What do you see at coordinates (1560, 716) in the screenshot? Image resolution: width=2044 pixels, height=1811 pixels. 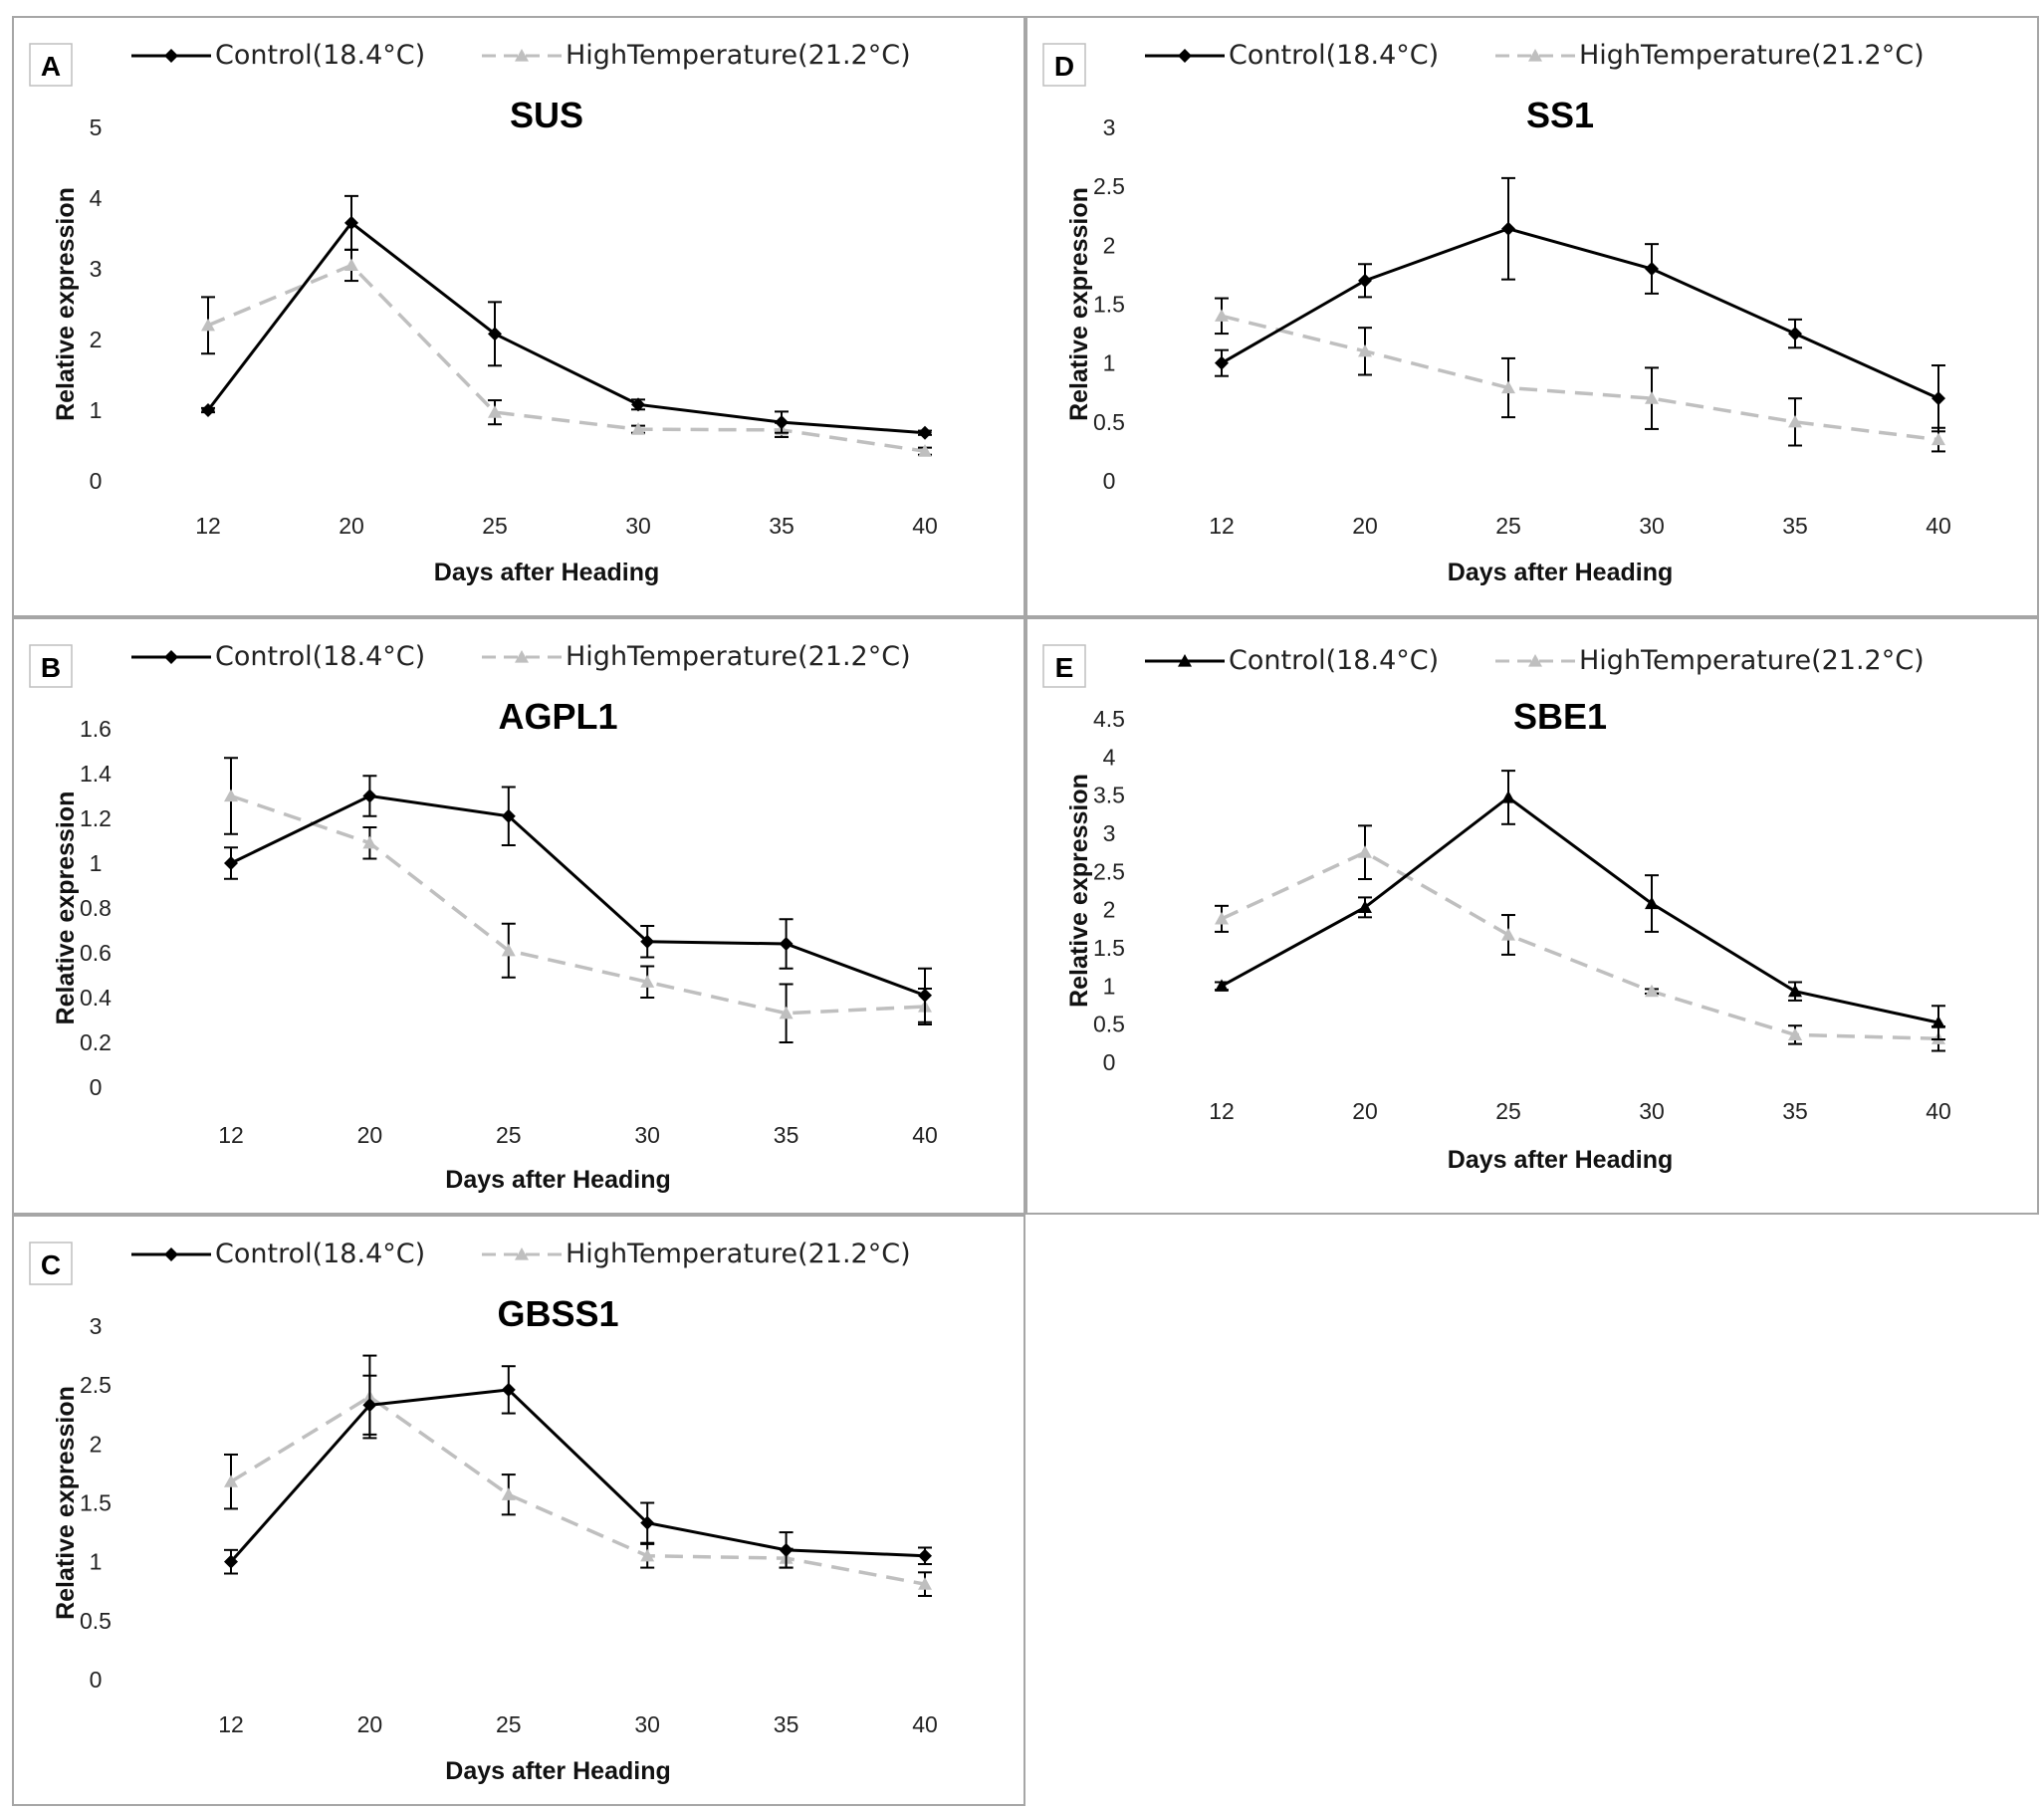 I see `chart-title: SBE1` at bounding box center [1560, 716].